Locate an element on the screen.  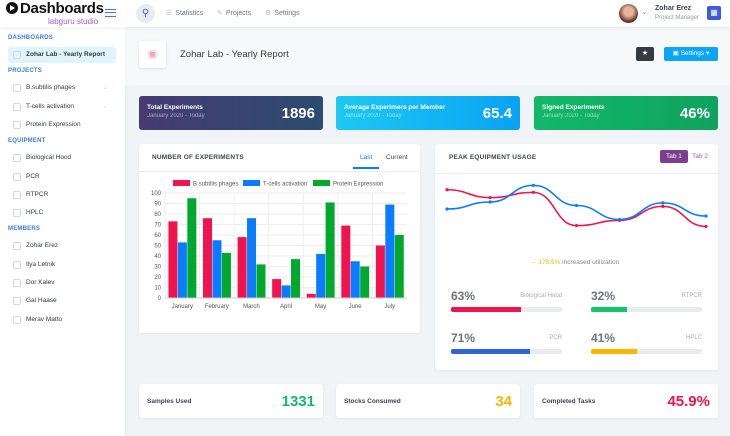
calendar-button: ▦ is located at coordinates (714, 13).